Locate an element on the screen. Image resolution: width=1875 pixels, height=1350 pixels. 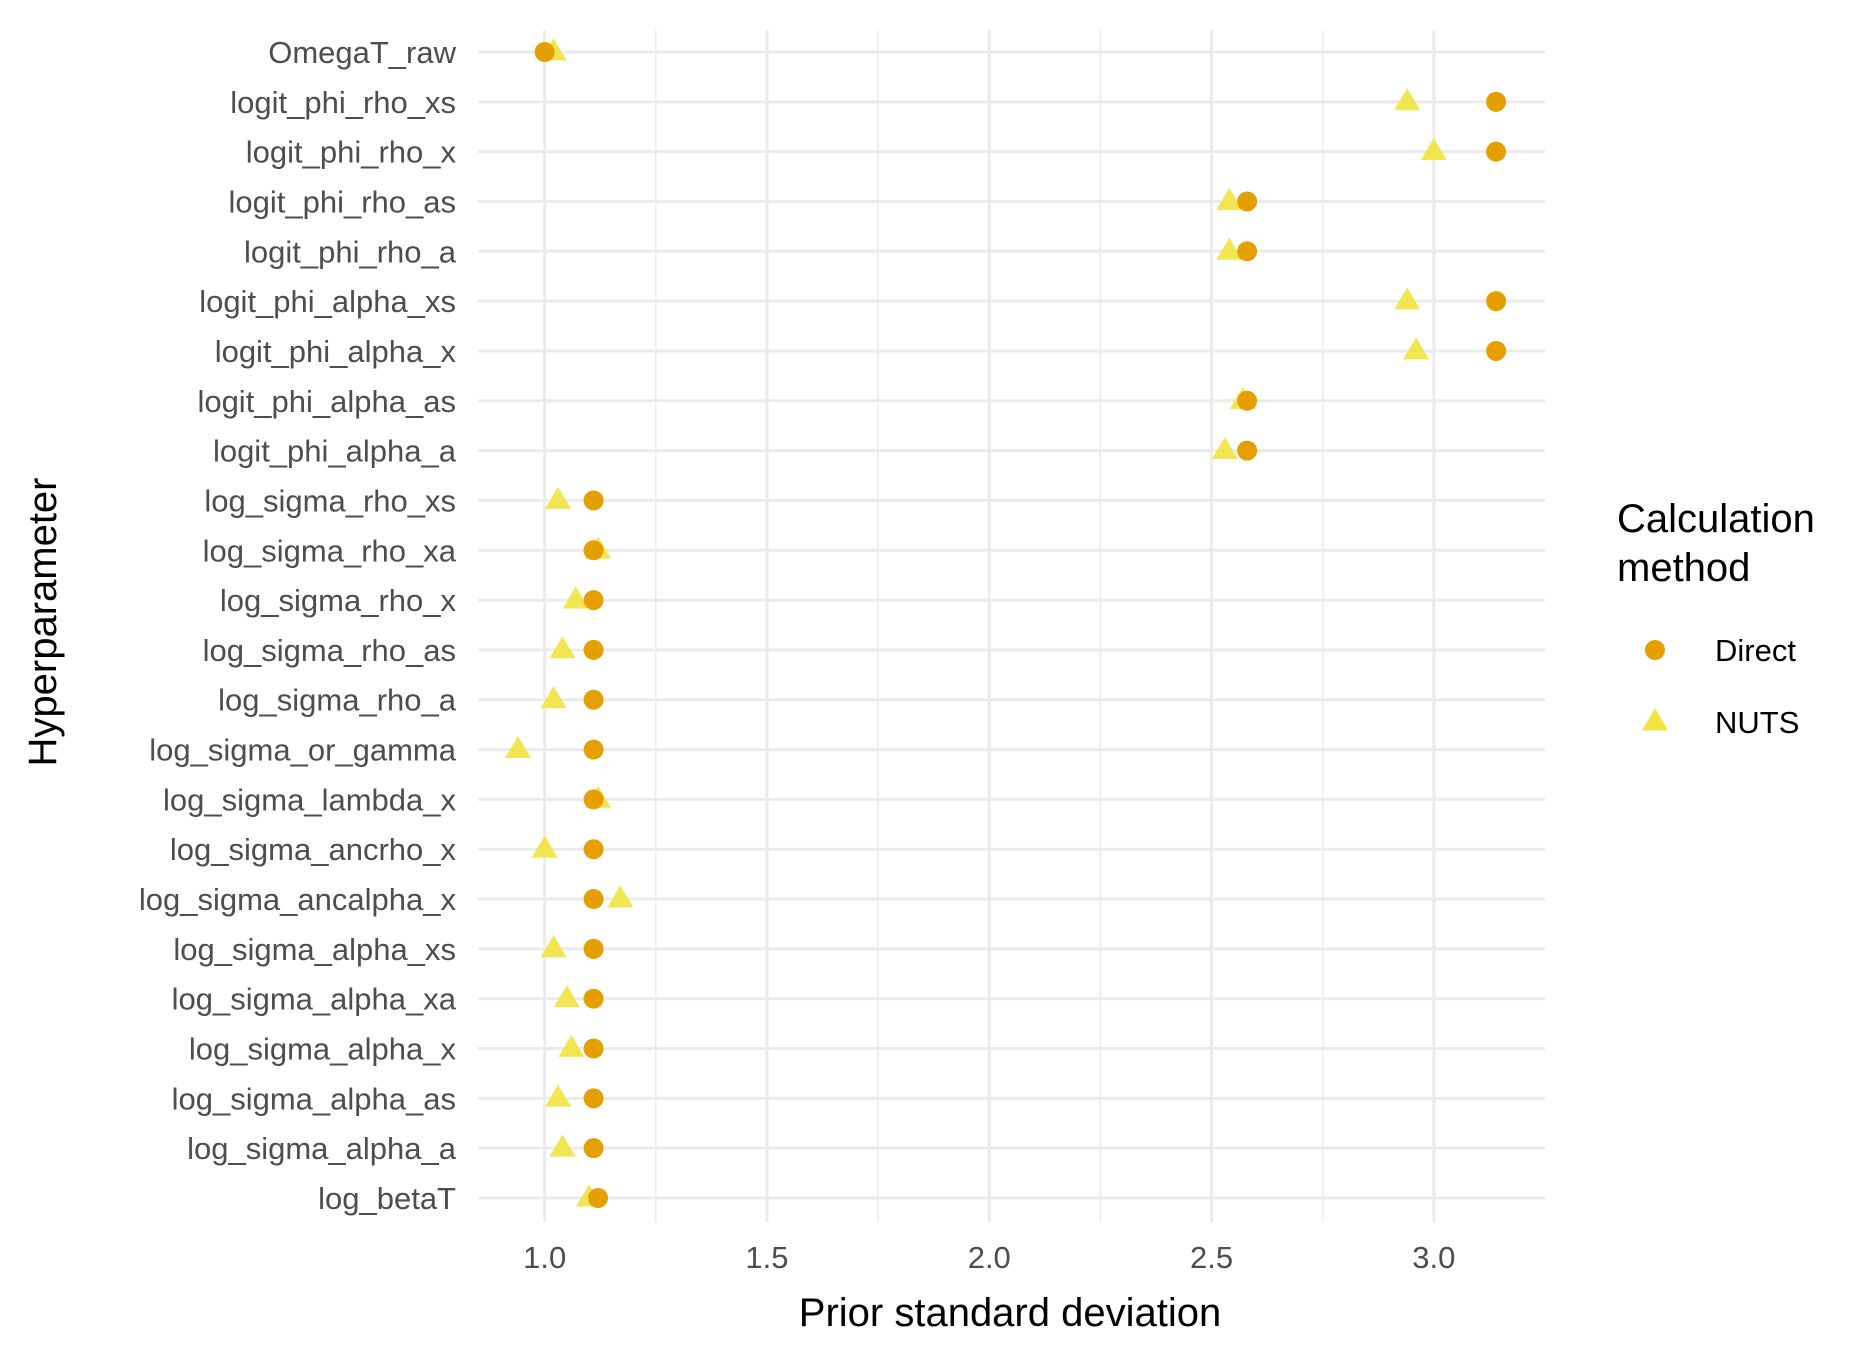
x-tick-label: 3.0 is located at coordinates (1433, 1257).